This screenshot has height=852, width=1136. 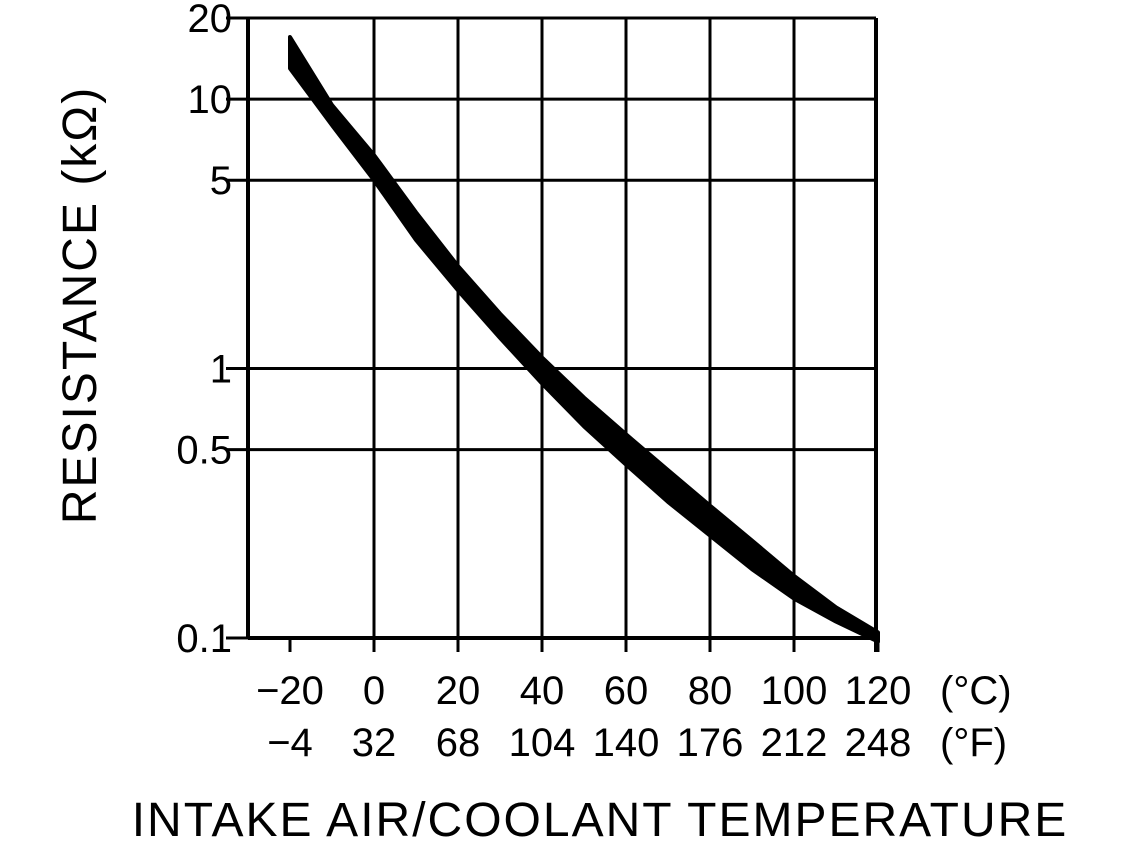 I want to click on x-tick-label-celsius: 0, so click(x=374, y=691).